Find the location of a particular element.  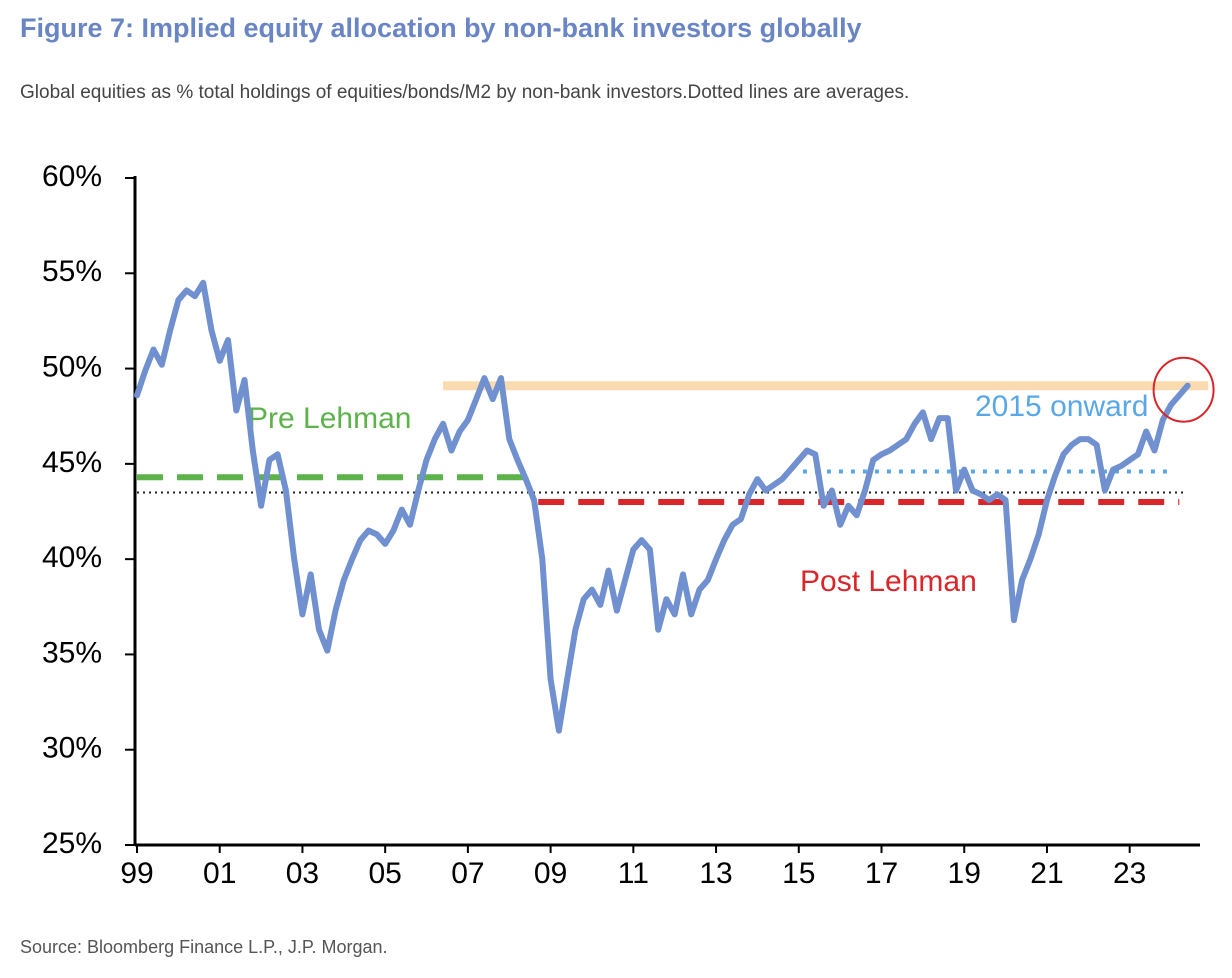

x-tick-label: 23 is located at coordinates (1129, 873).